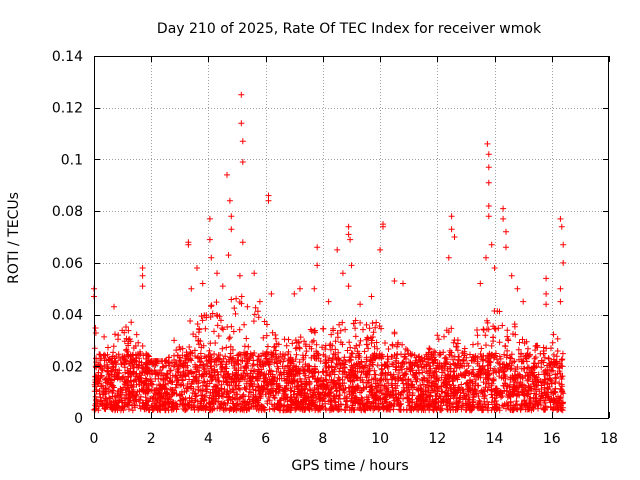  What do you see at coordinates (67, 238) in the screenshot?
I see `y-tick-labels: 0 0.02 0.04 0.06 0.08 0.1 0.12 0.14` at bounding box center [67, 238].